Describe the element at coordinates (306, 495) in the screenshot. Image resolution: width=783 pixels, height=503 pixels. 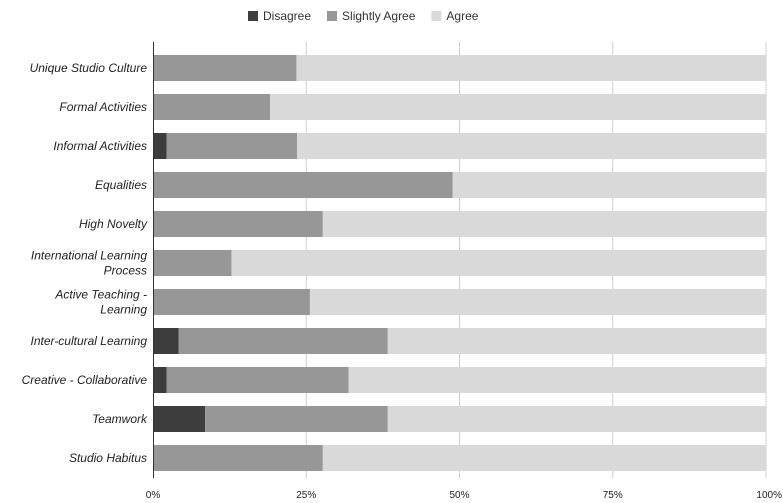
I see `x-tick-25pct: 25%` at that location.